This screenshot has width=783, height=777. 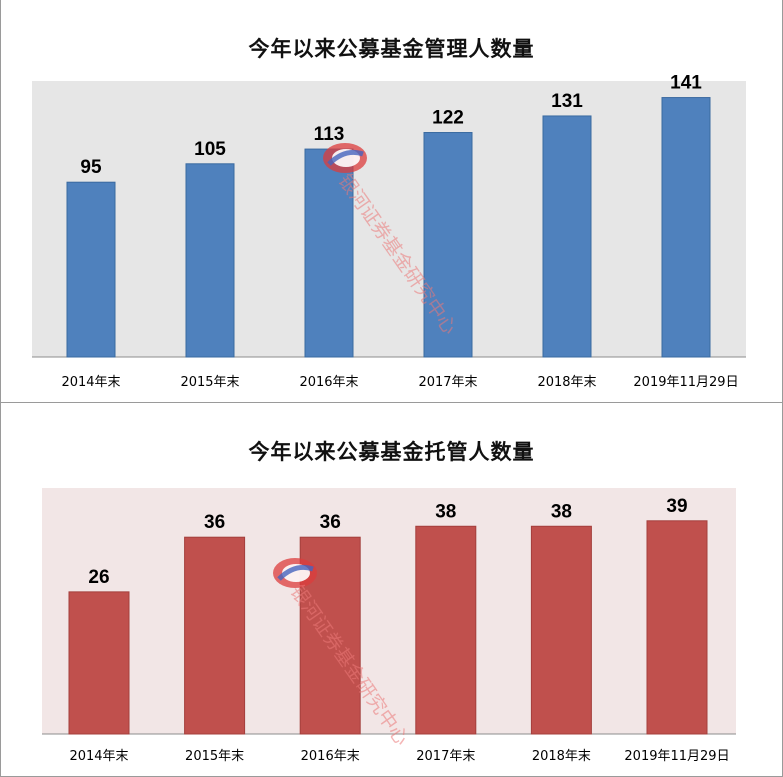 I want to click on data-label: 131, so click(x=567, y=101).